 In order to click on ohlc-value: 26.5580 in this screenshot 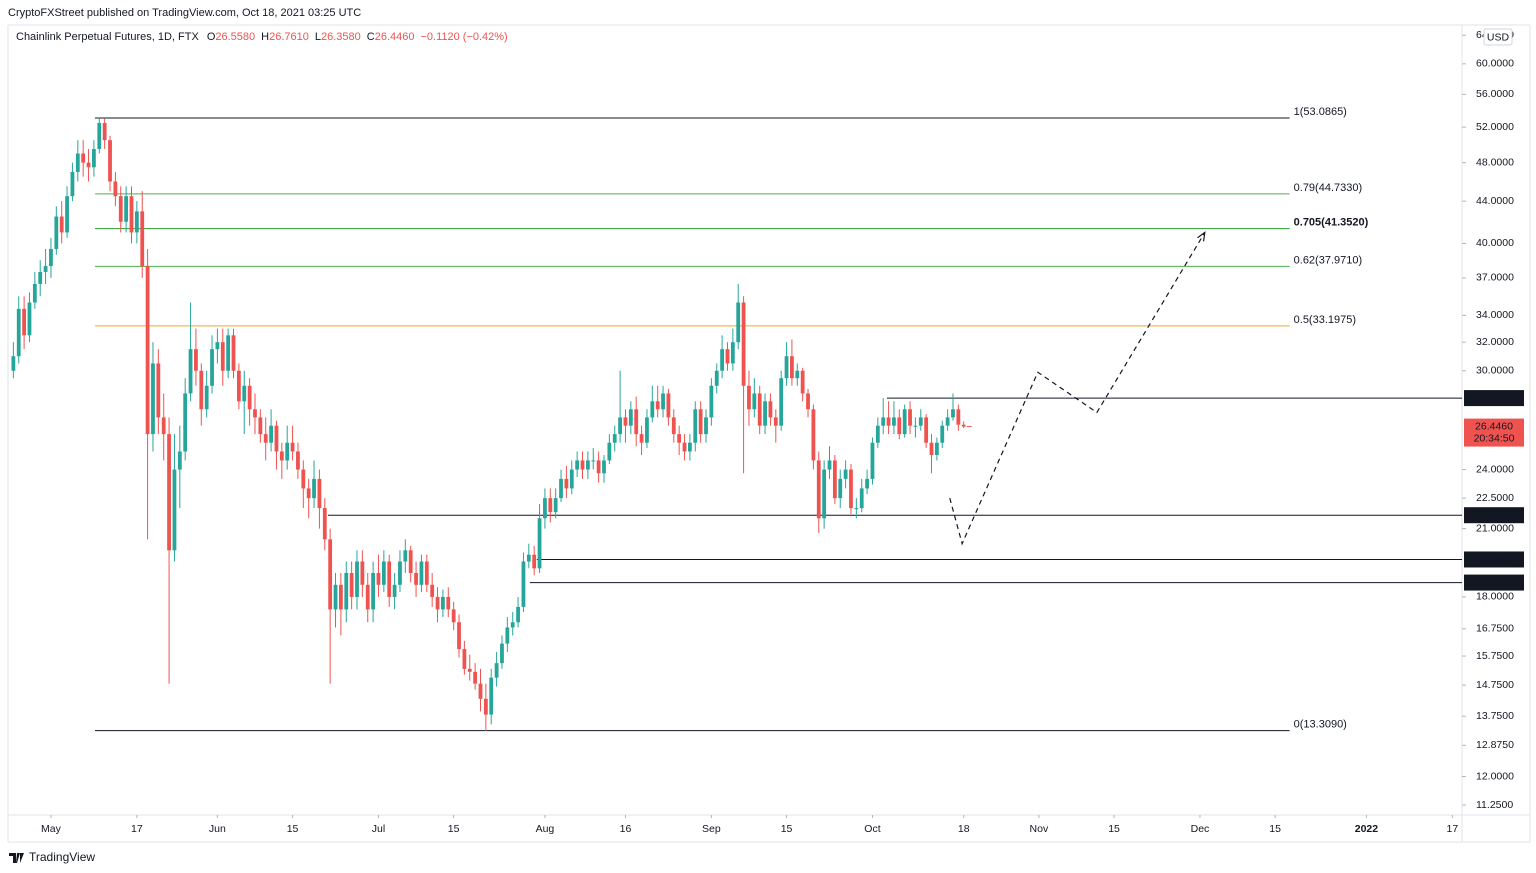, I will do `click(235, 37)`.